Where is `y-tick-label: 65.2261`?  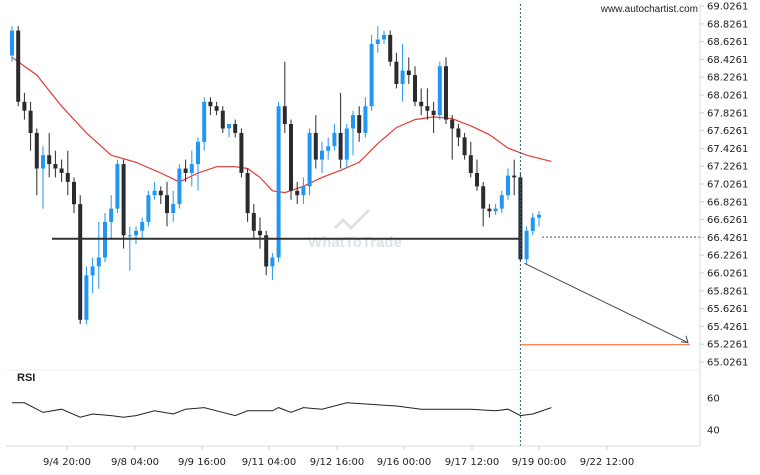 y-tick-label: 65.2261 is located at coordinates (727, 345).